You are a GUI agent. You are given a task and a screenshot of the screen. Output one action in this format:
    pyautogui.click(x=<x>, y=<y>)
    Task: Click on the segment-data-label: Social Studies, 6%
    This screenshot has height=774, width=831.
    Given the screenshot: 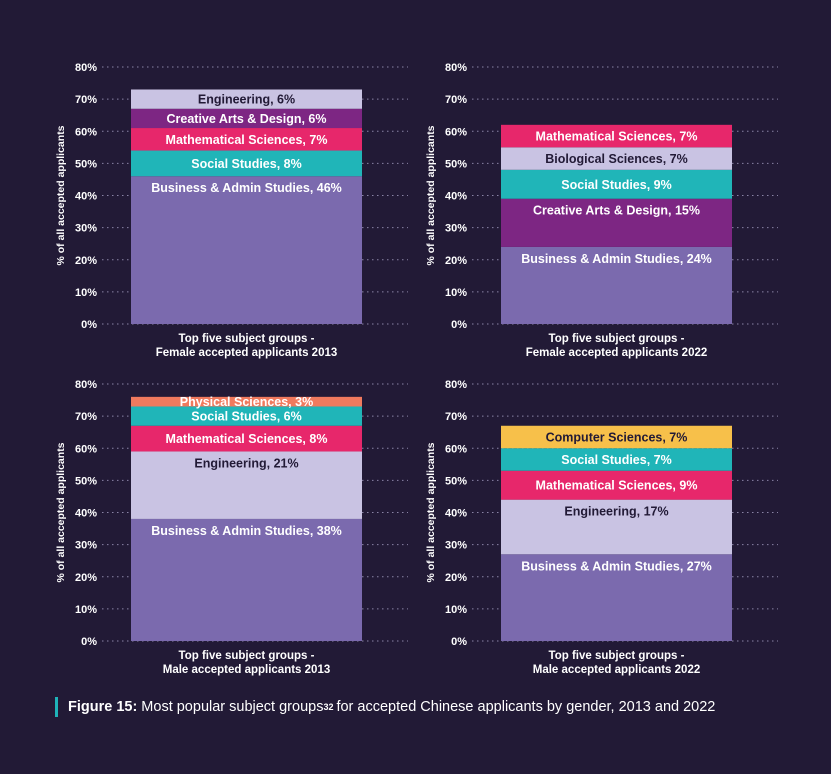 What is the action you would take?
    pyautogui.click(x=246, y=417)
    